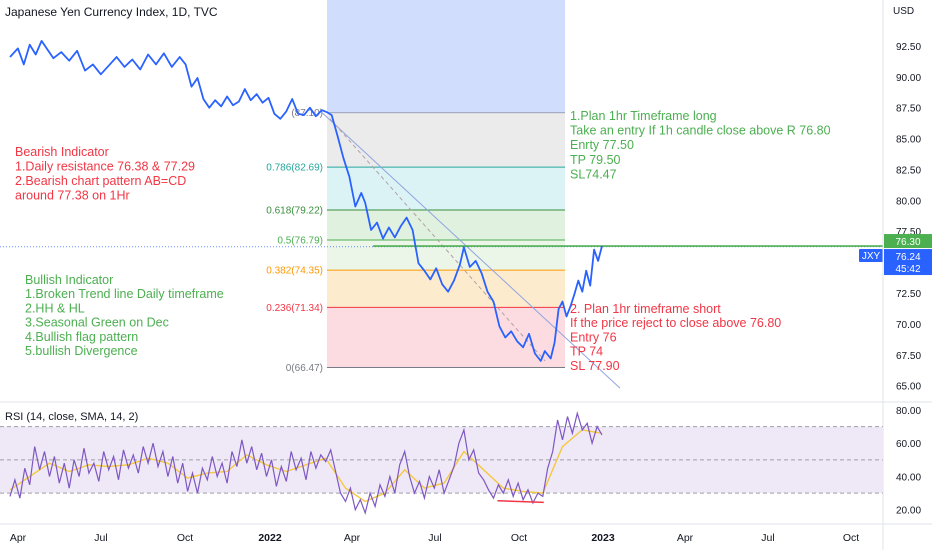  I want to click on time-axis-tick: 2022, so click(270, 538).